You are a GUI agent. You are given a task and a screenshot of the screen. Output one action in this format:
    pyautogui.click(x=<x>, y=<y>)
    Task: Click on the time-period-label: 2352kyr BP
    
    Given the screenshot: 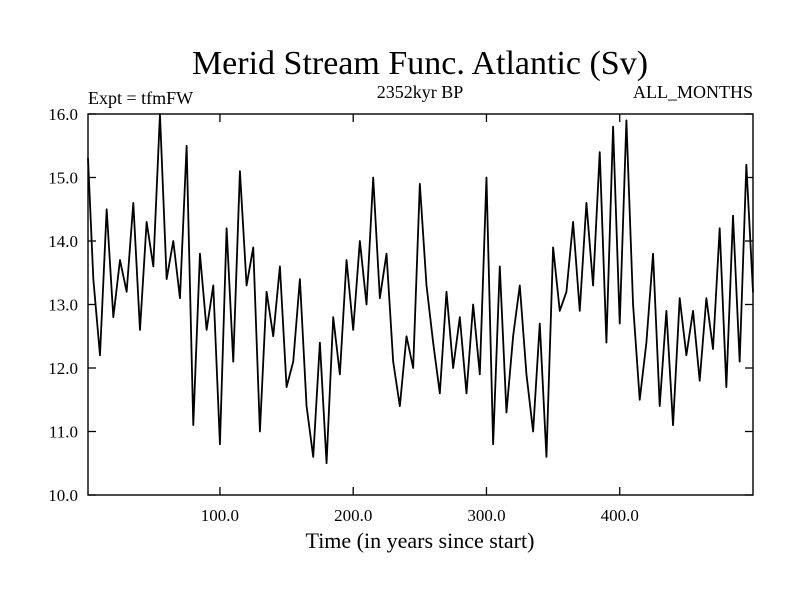 What is the action you would take?
    pyautogui.click(x=420, y=92)
    